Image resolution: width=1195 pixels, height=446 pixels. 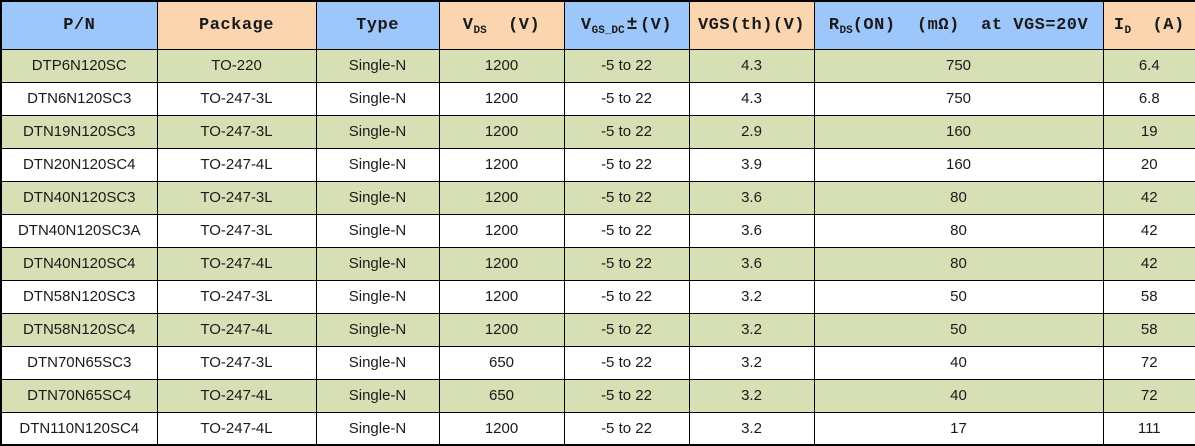 I want to click on cell-rds_on: 17, so click(x=958, y=428).